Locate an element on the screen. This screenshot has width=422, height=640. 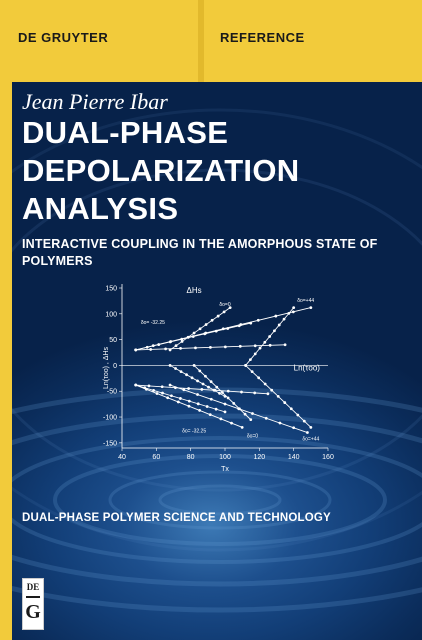
logo-bar is located at coordinates (33, 597).